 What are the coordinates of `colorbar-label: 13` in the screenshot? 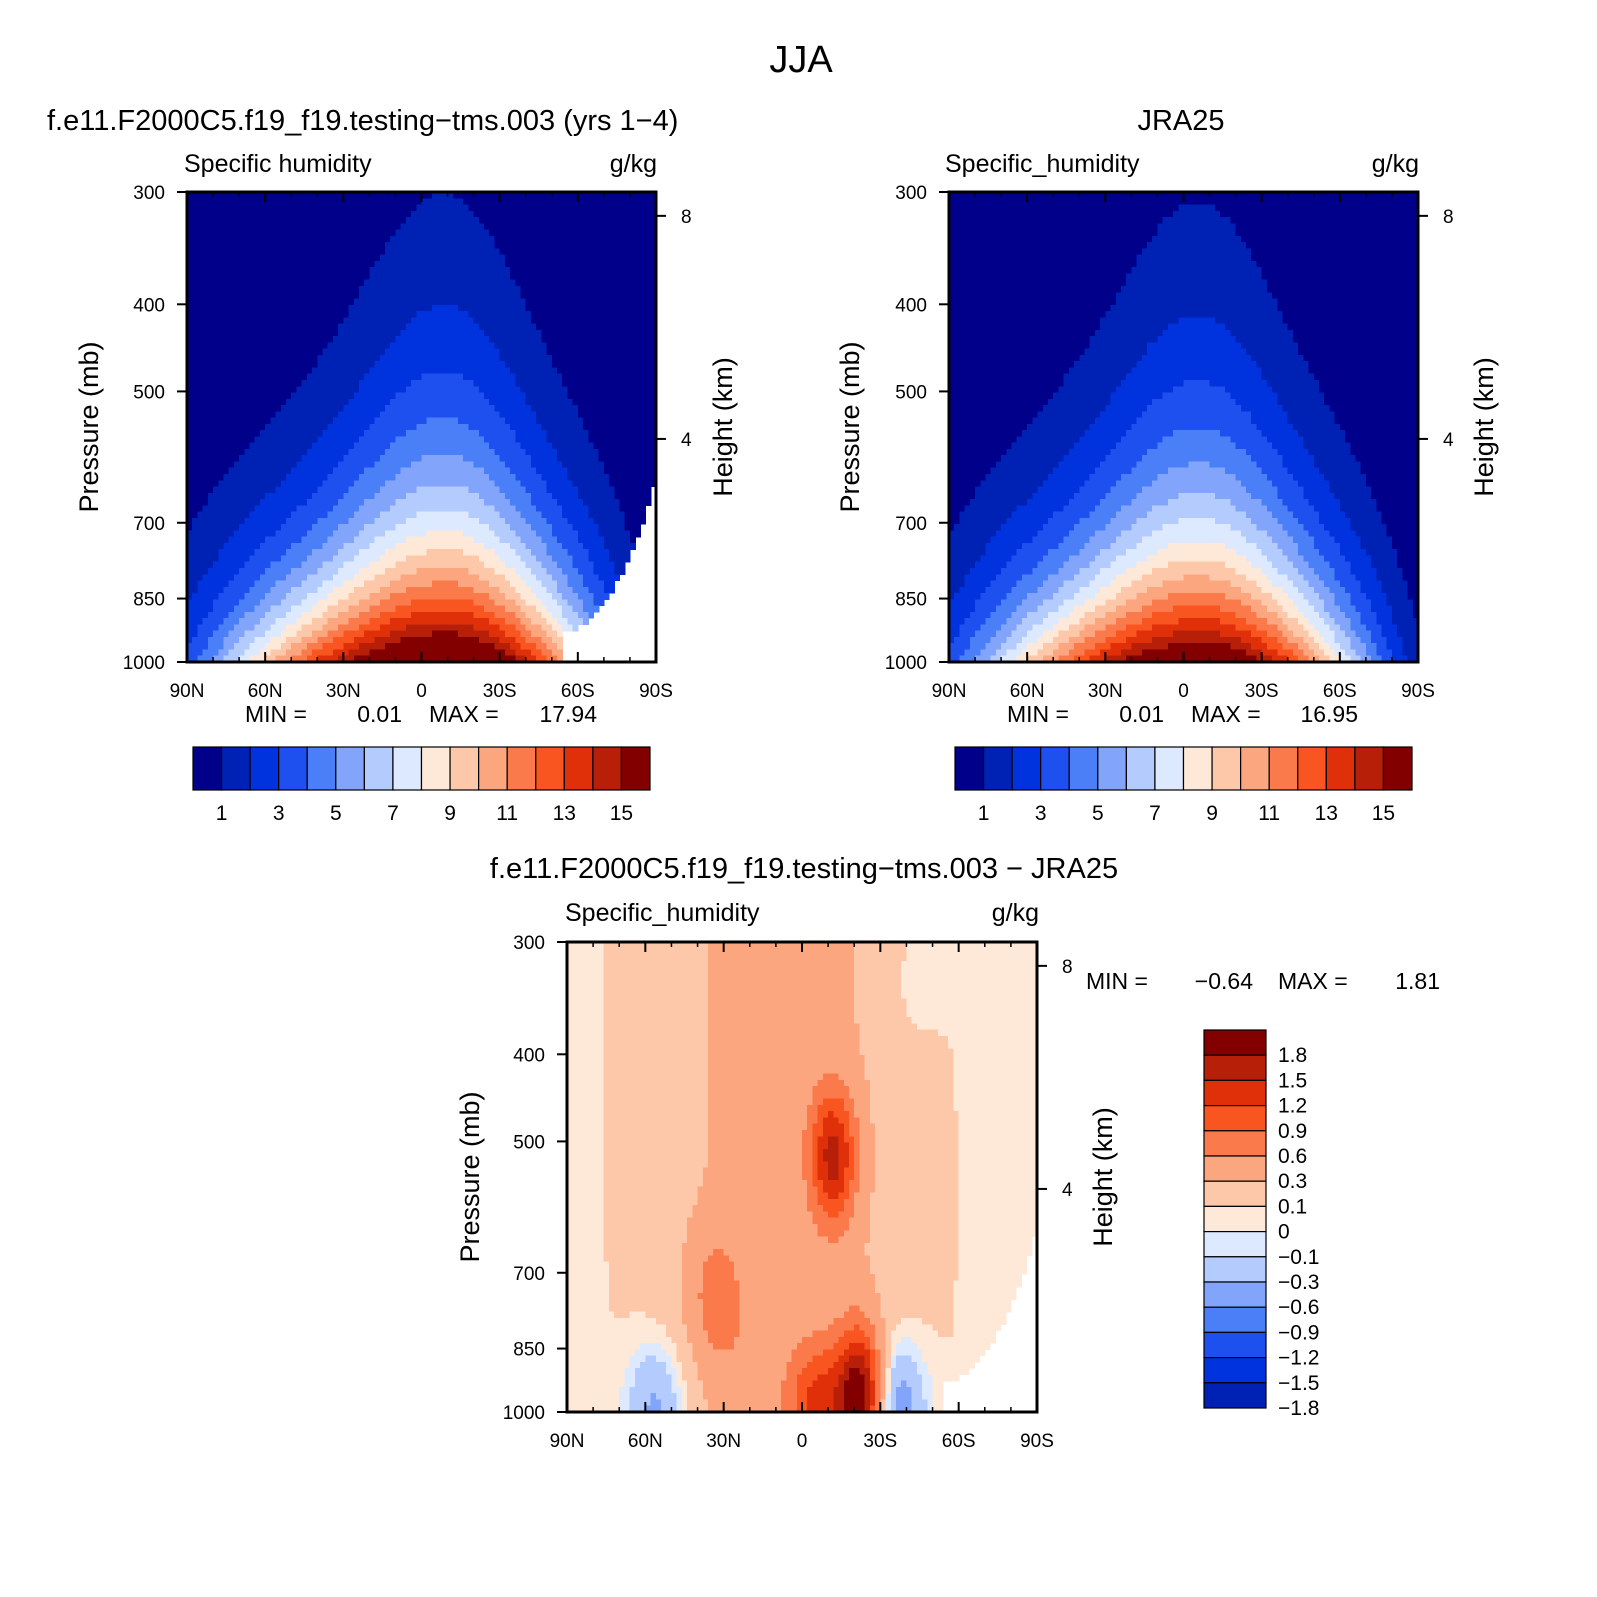 It's located at (1326, 813).